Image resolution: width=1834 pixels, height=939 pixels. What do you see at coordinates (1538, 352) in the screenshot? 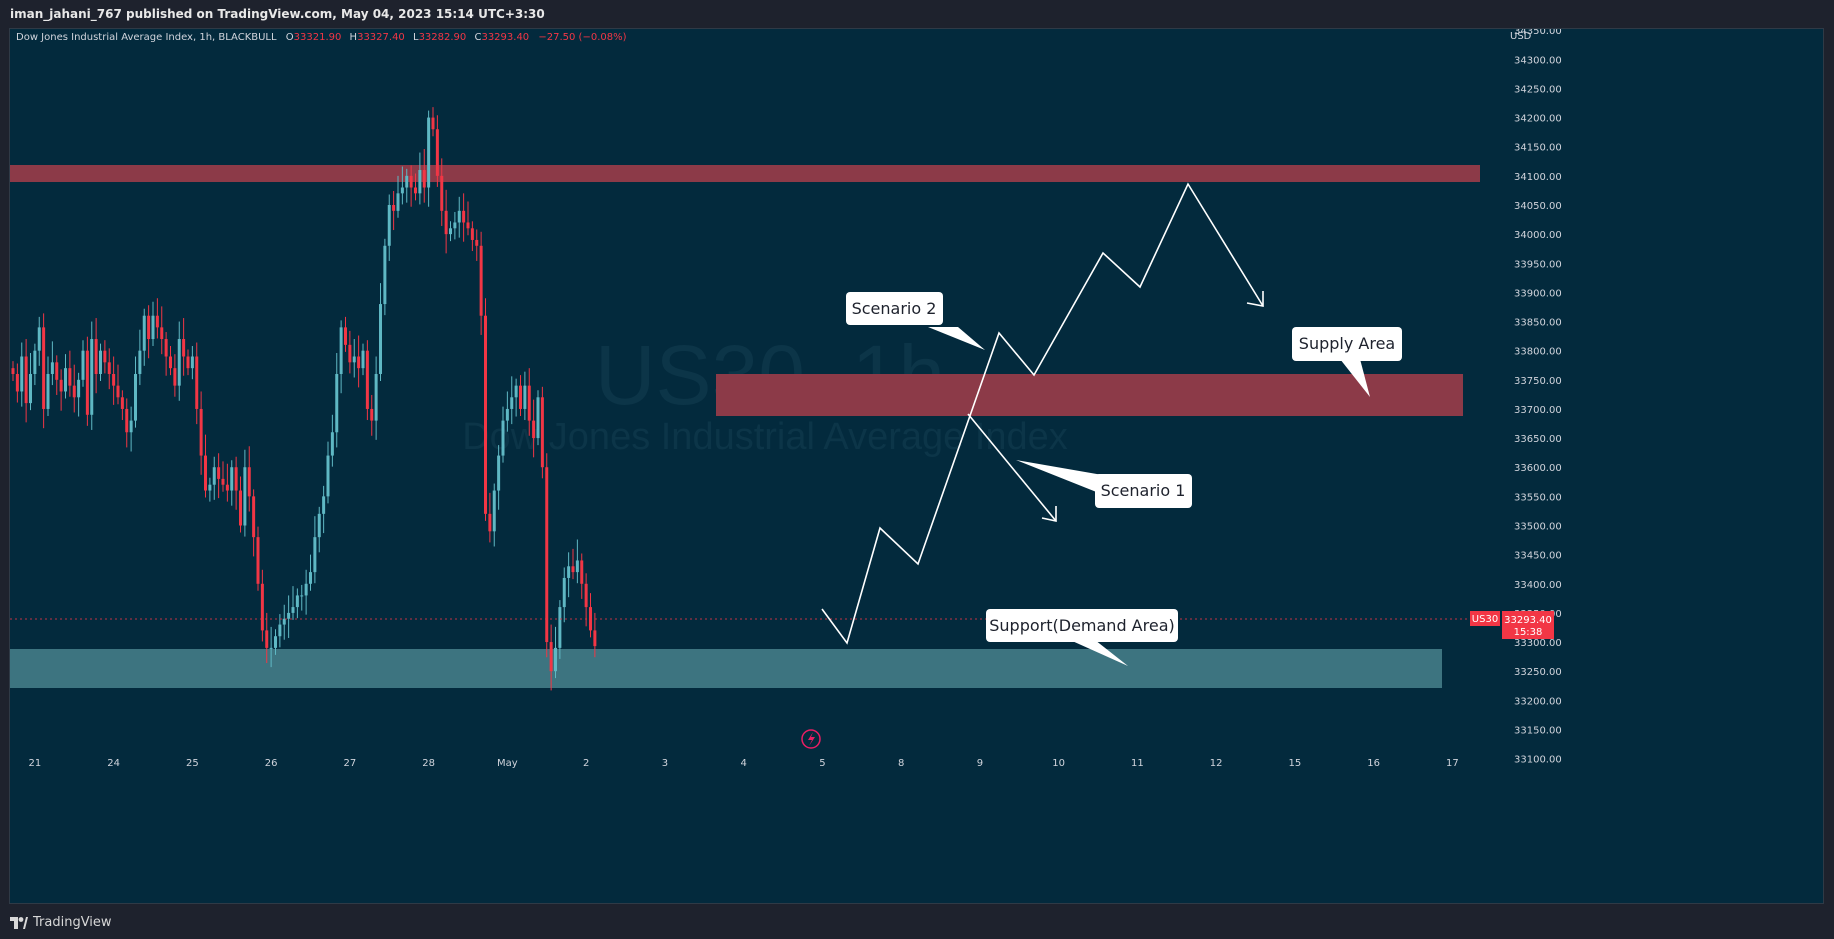
I see `price-tick-label: 33800.00` at bounding box center [1538, 352].